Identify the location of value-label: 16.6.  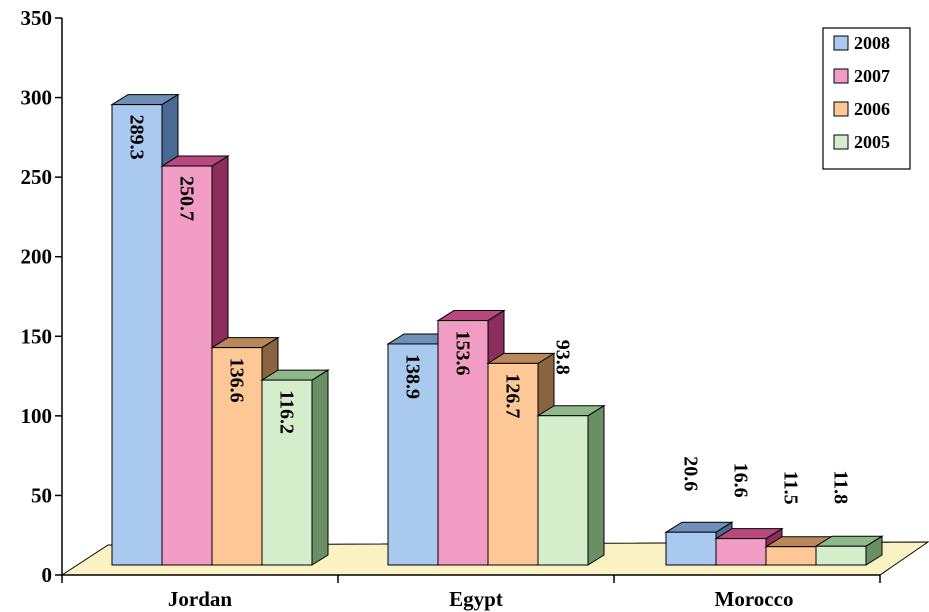
(740, 480).